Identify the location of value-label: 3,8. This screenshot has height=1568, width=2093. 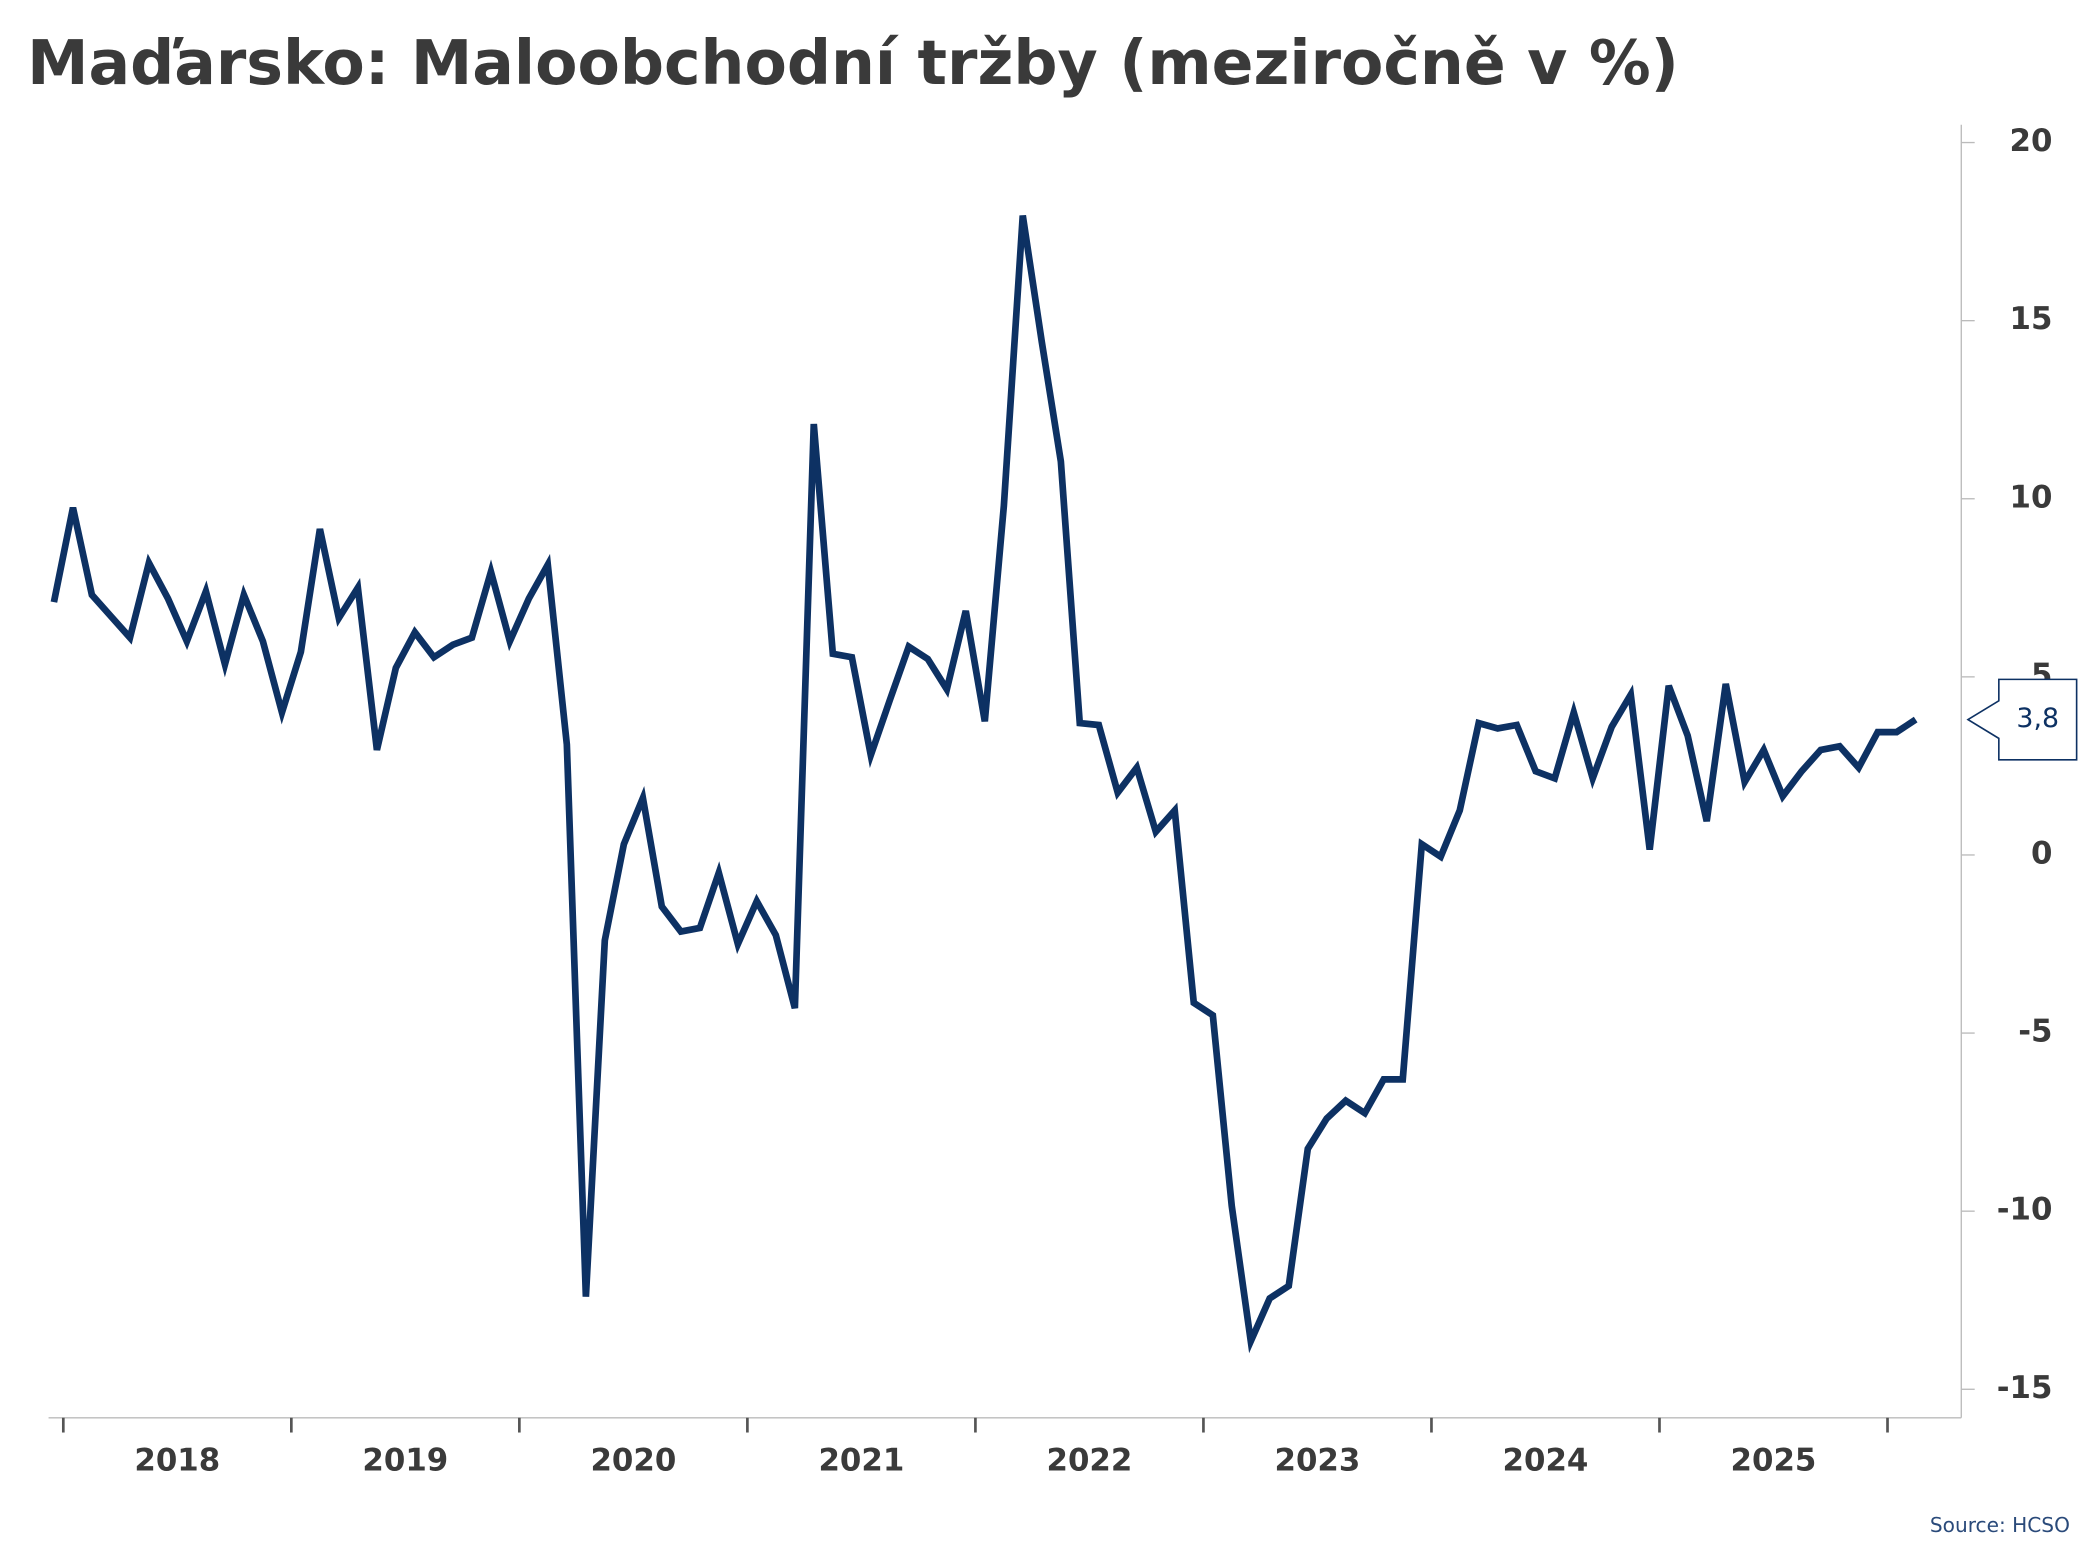
(2037, 718).